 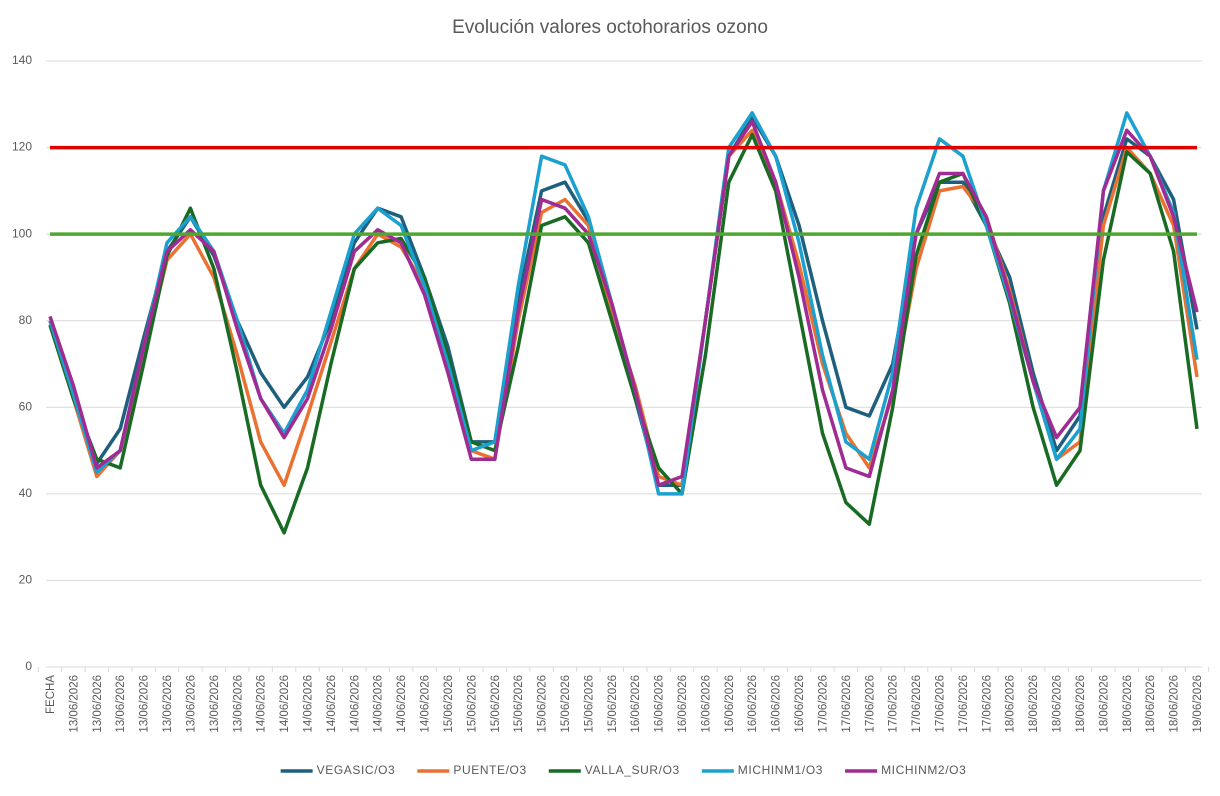 I want to click on x-tick-label: 19/06/2026, so click(x=1198, y=704).